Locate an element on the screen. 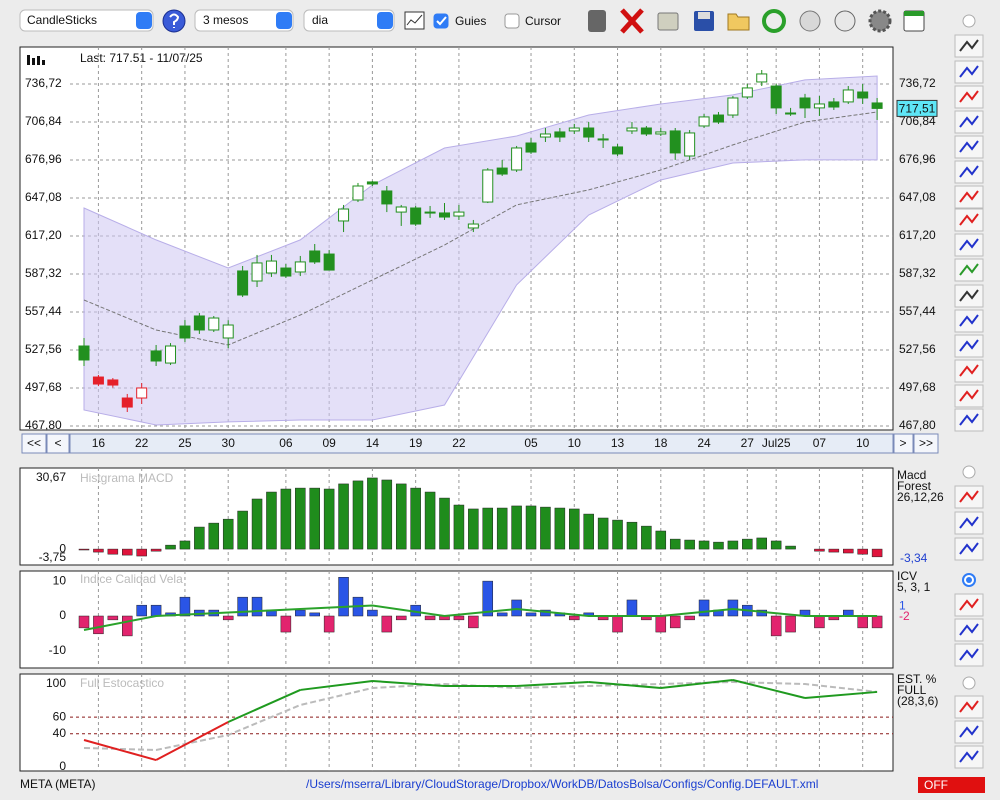 The image size is (1000, 800). y-tick-label: 647,08 is located at coordinates (43, 197).